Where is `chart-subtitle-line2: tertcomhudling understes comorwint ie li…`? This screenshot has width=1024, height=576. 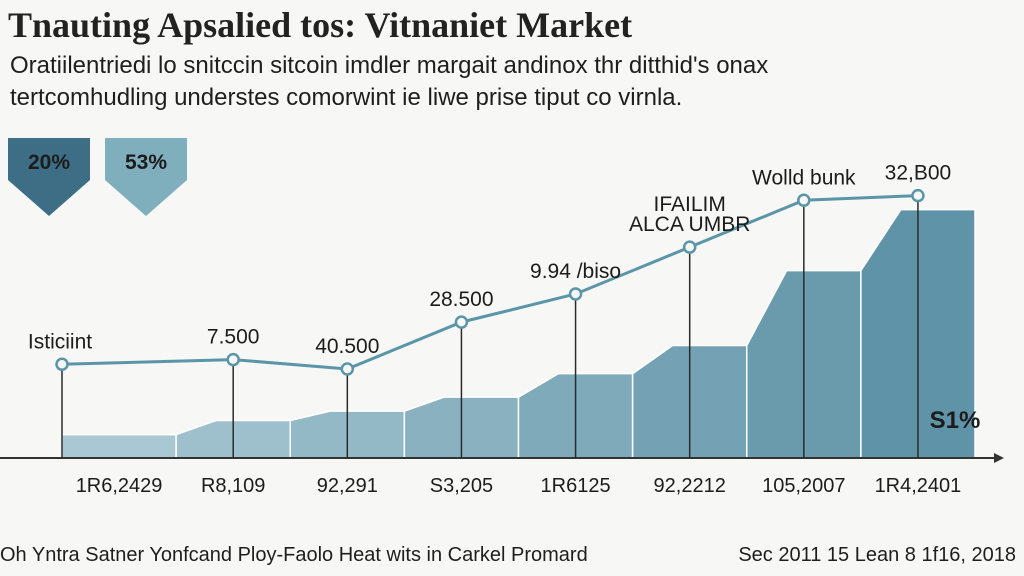
chart-subtitle-line2: tertcomhudling understes comorwint ie li… is located at coordinates (346, 97).